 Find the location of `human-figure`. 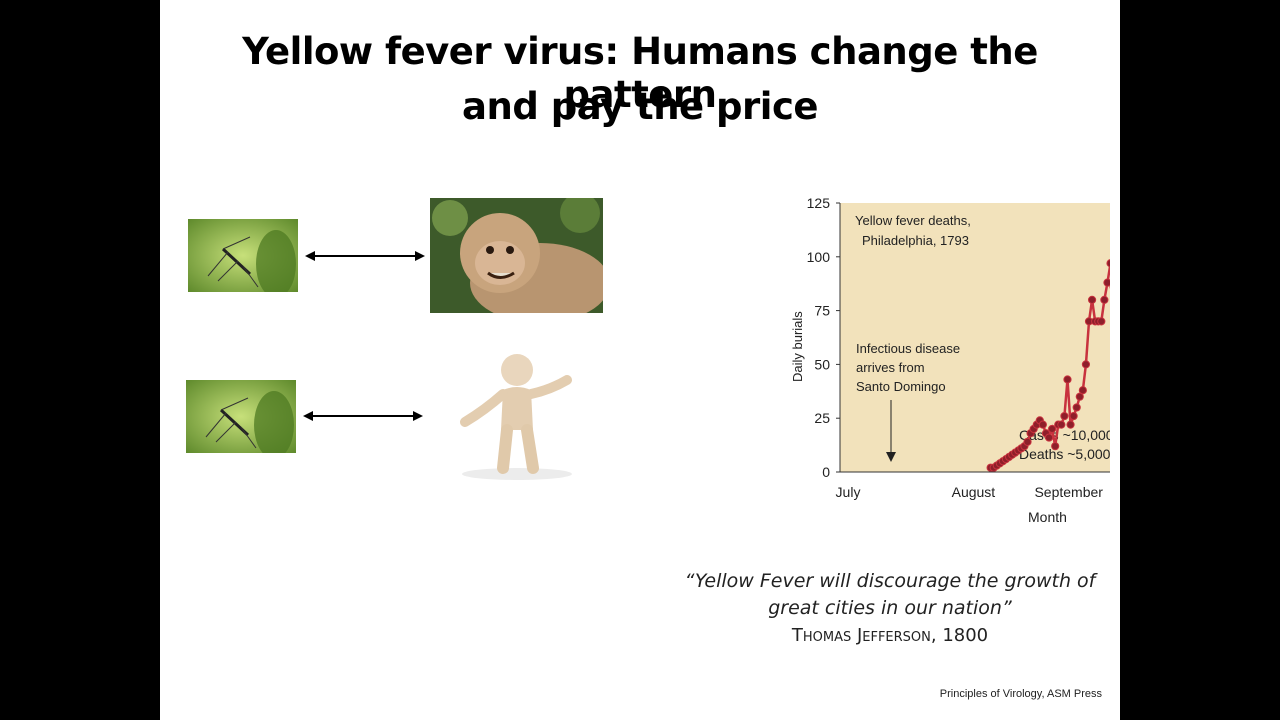

human-figure is located at coordinates (517, 415).